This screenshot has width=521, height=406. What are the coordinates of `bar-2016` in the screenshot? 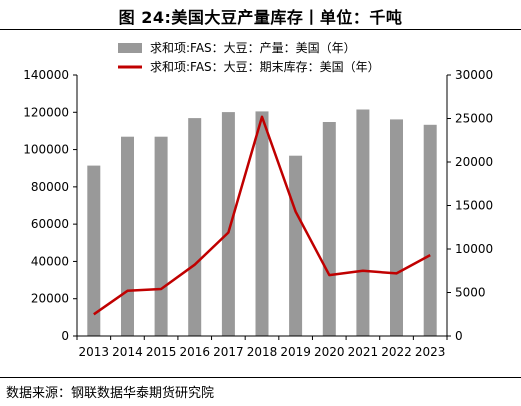 It's located at (195, 227).